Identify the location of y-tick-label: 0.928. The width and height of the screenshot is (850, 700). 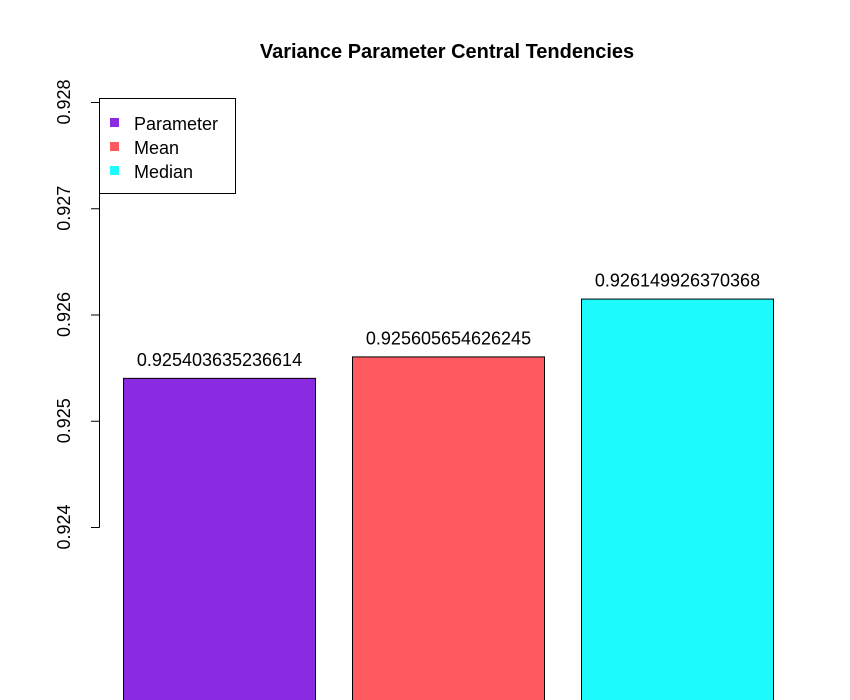
(64, 101).